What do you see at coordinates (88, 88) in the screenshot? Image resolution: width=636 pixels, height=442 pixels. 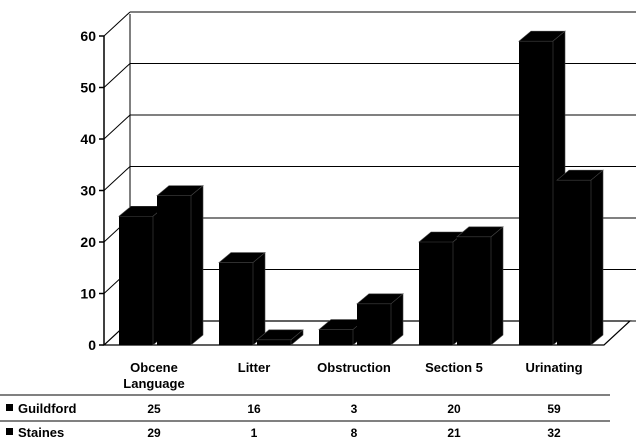 I see `y-tick-label: 50` at bounding box center [88, 88].